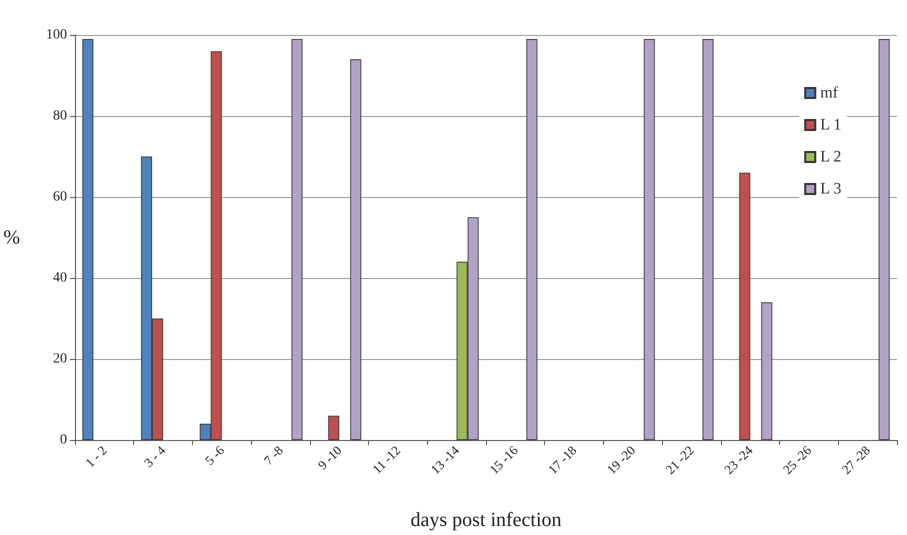 This screenshot has height=535, width=907. I want to click on y-tick-label: 60, so click(60, 197).